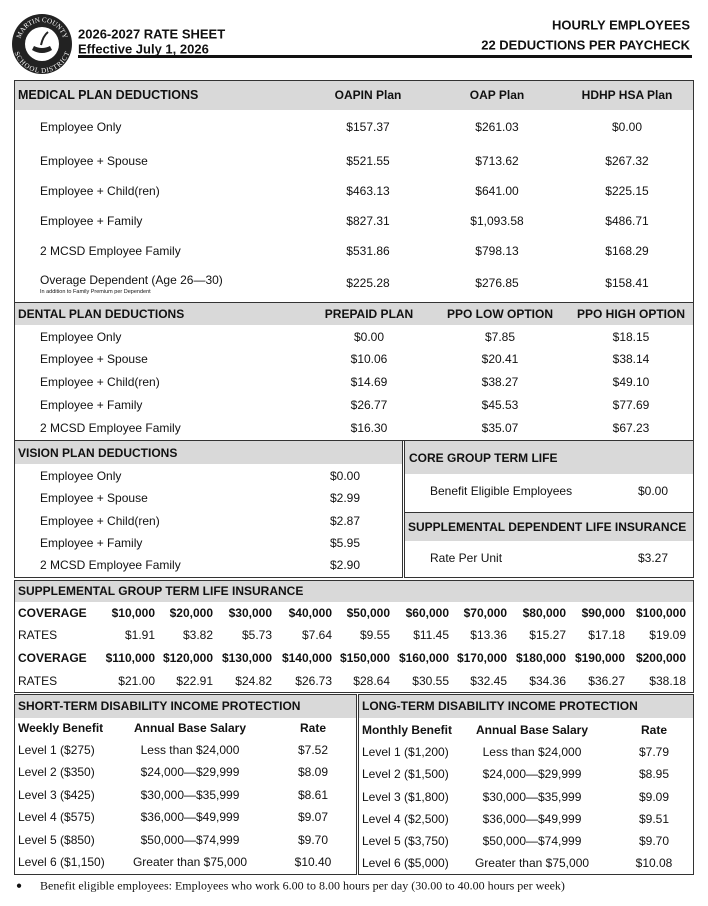 The image size is (708, 906). I want to click on rate: $19.09, so click(667, 635).